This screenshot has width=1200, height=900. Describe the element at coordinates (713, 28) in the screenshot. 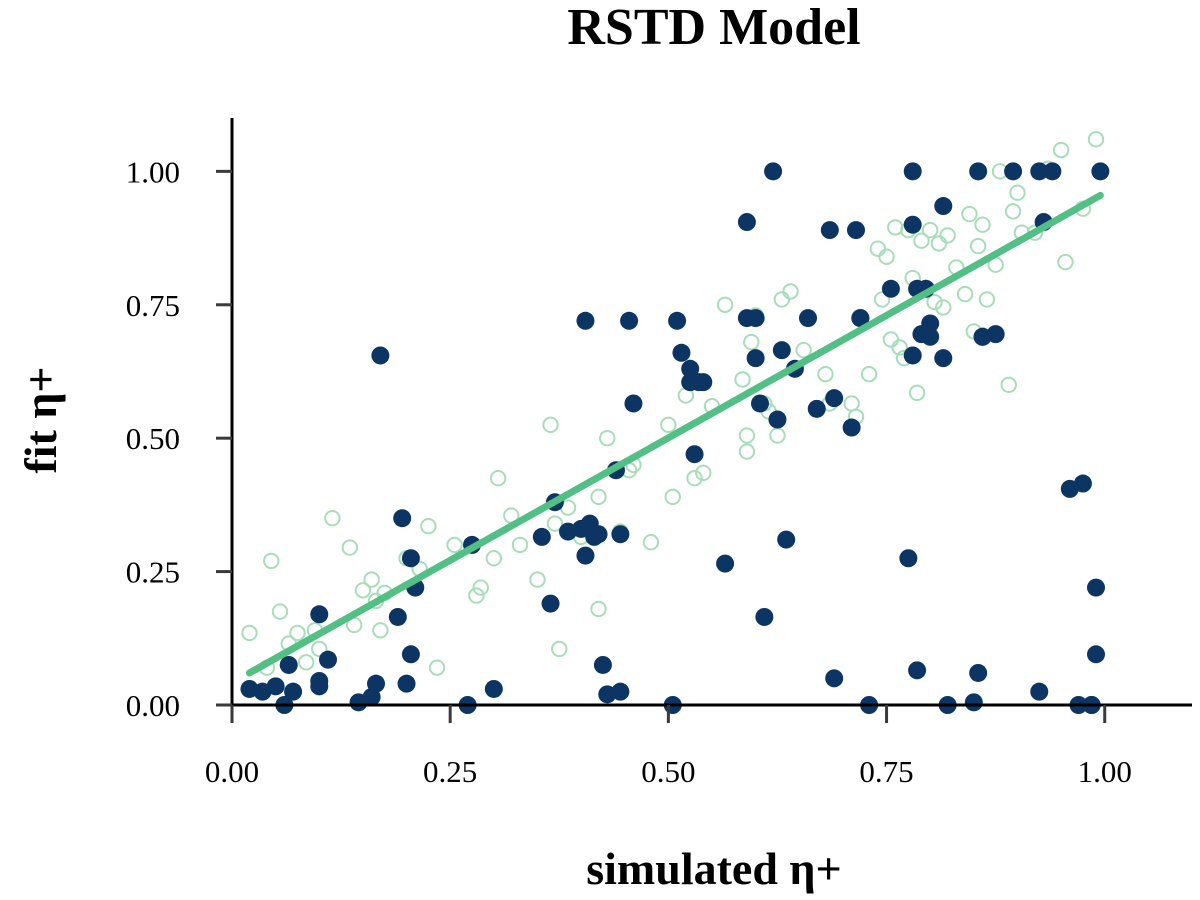

I see `chart-title: RSTD Model` at that location.